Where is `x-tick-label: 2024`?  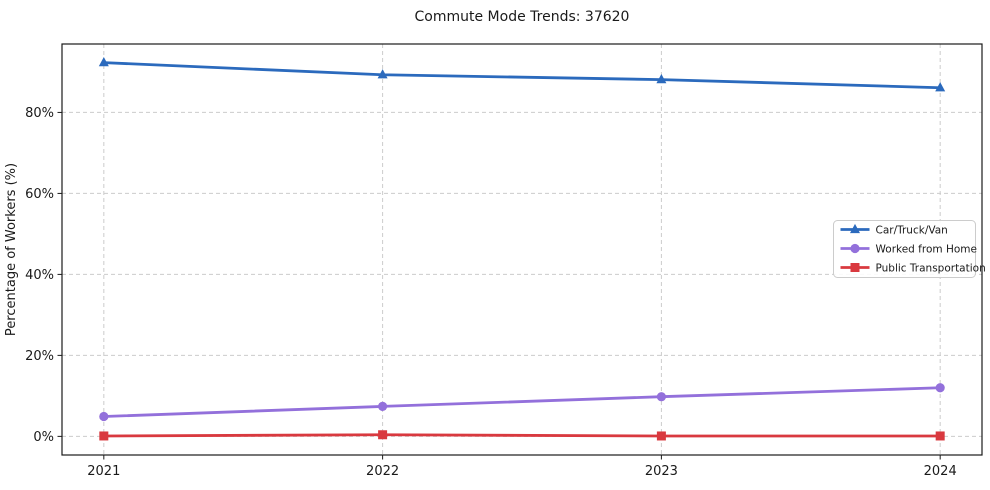
x-tick-label: 2024 is located at coordinates (940, 471).